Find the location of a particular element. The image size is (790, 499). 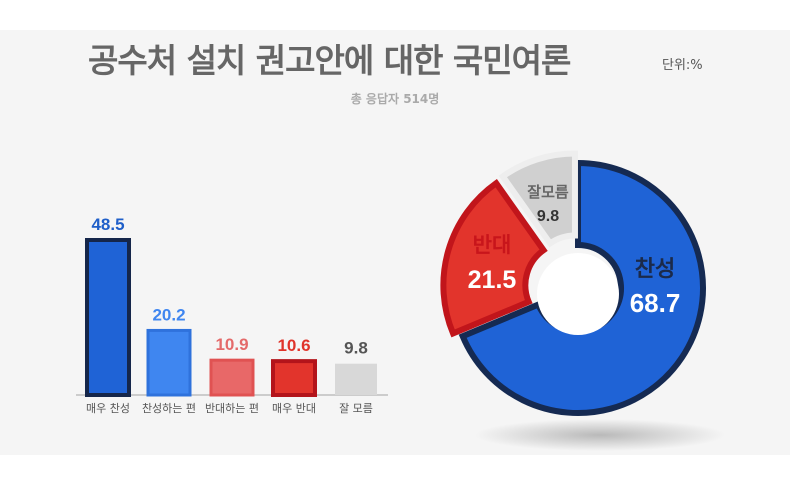

donut-shadow is located at coordinates (600, 435).